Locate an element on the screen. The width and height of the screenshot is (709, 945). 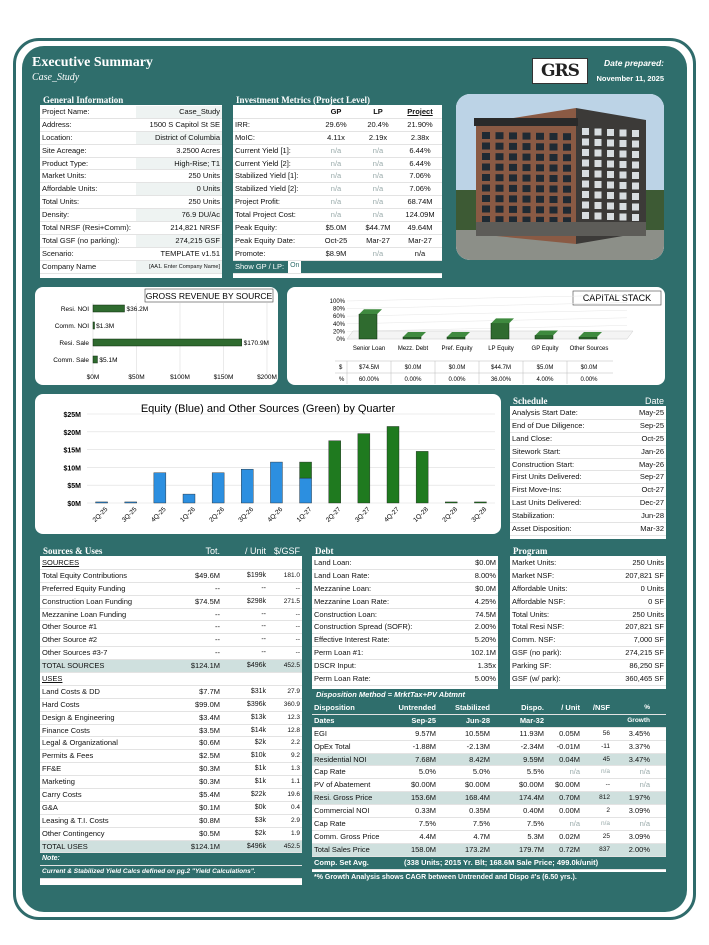
total-sources-row-per-gsf: 452.5 is located at coordinates (291, 666).